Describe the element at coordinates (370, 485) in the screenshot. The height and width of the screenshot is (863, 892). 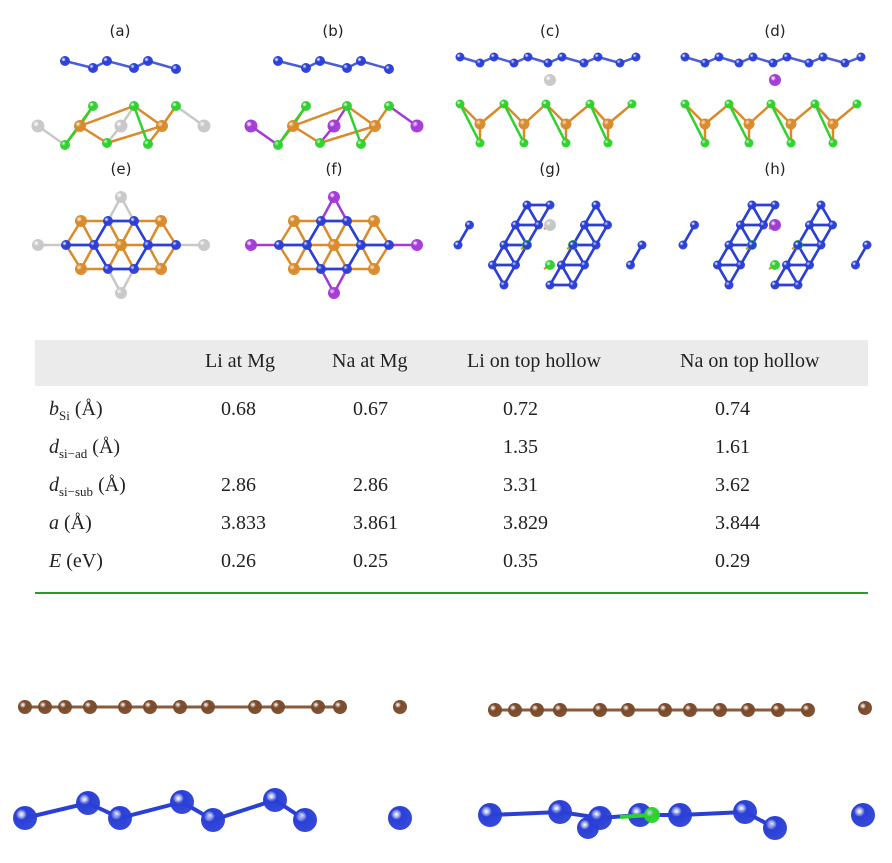
I see `table-cell: 2.86` at that location.